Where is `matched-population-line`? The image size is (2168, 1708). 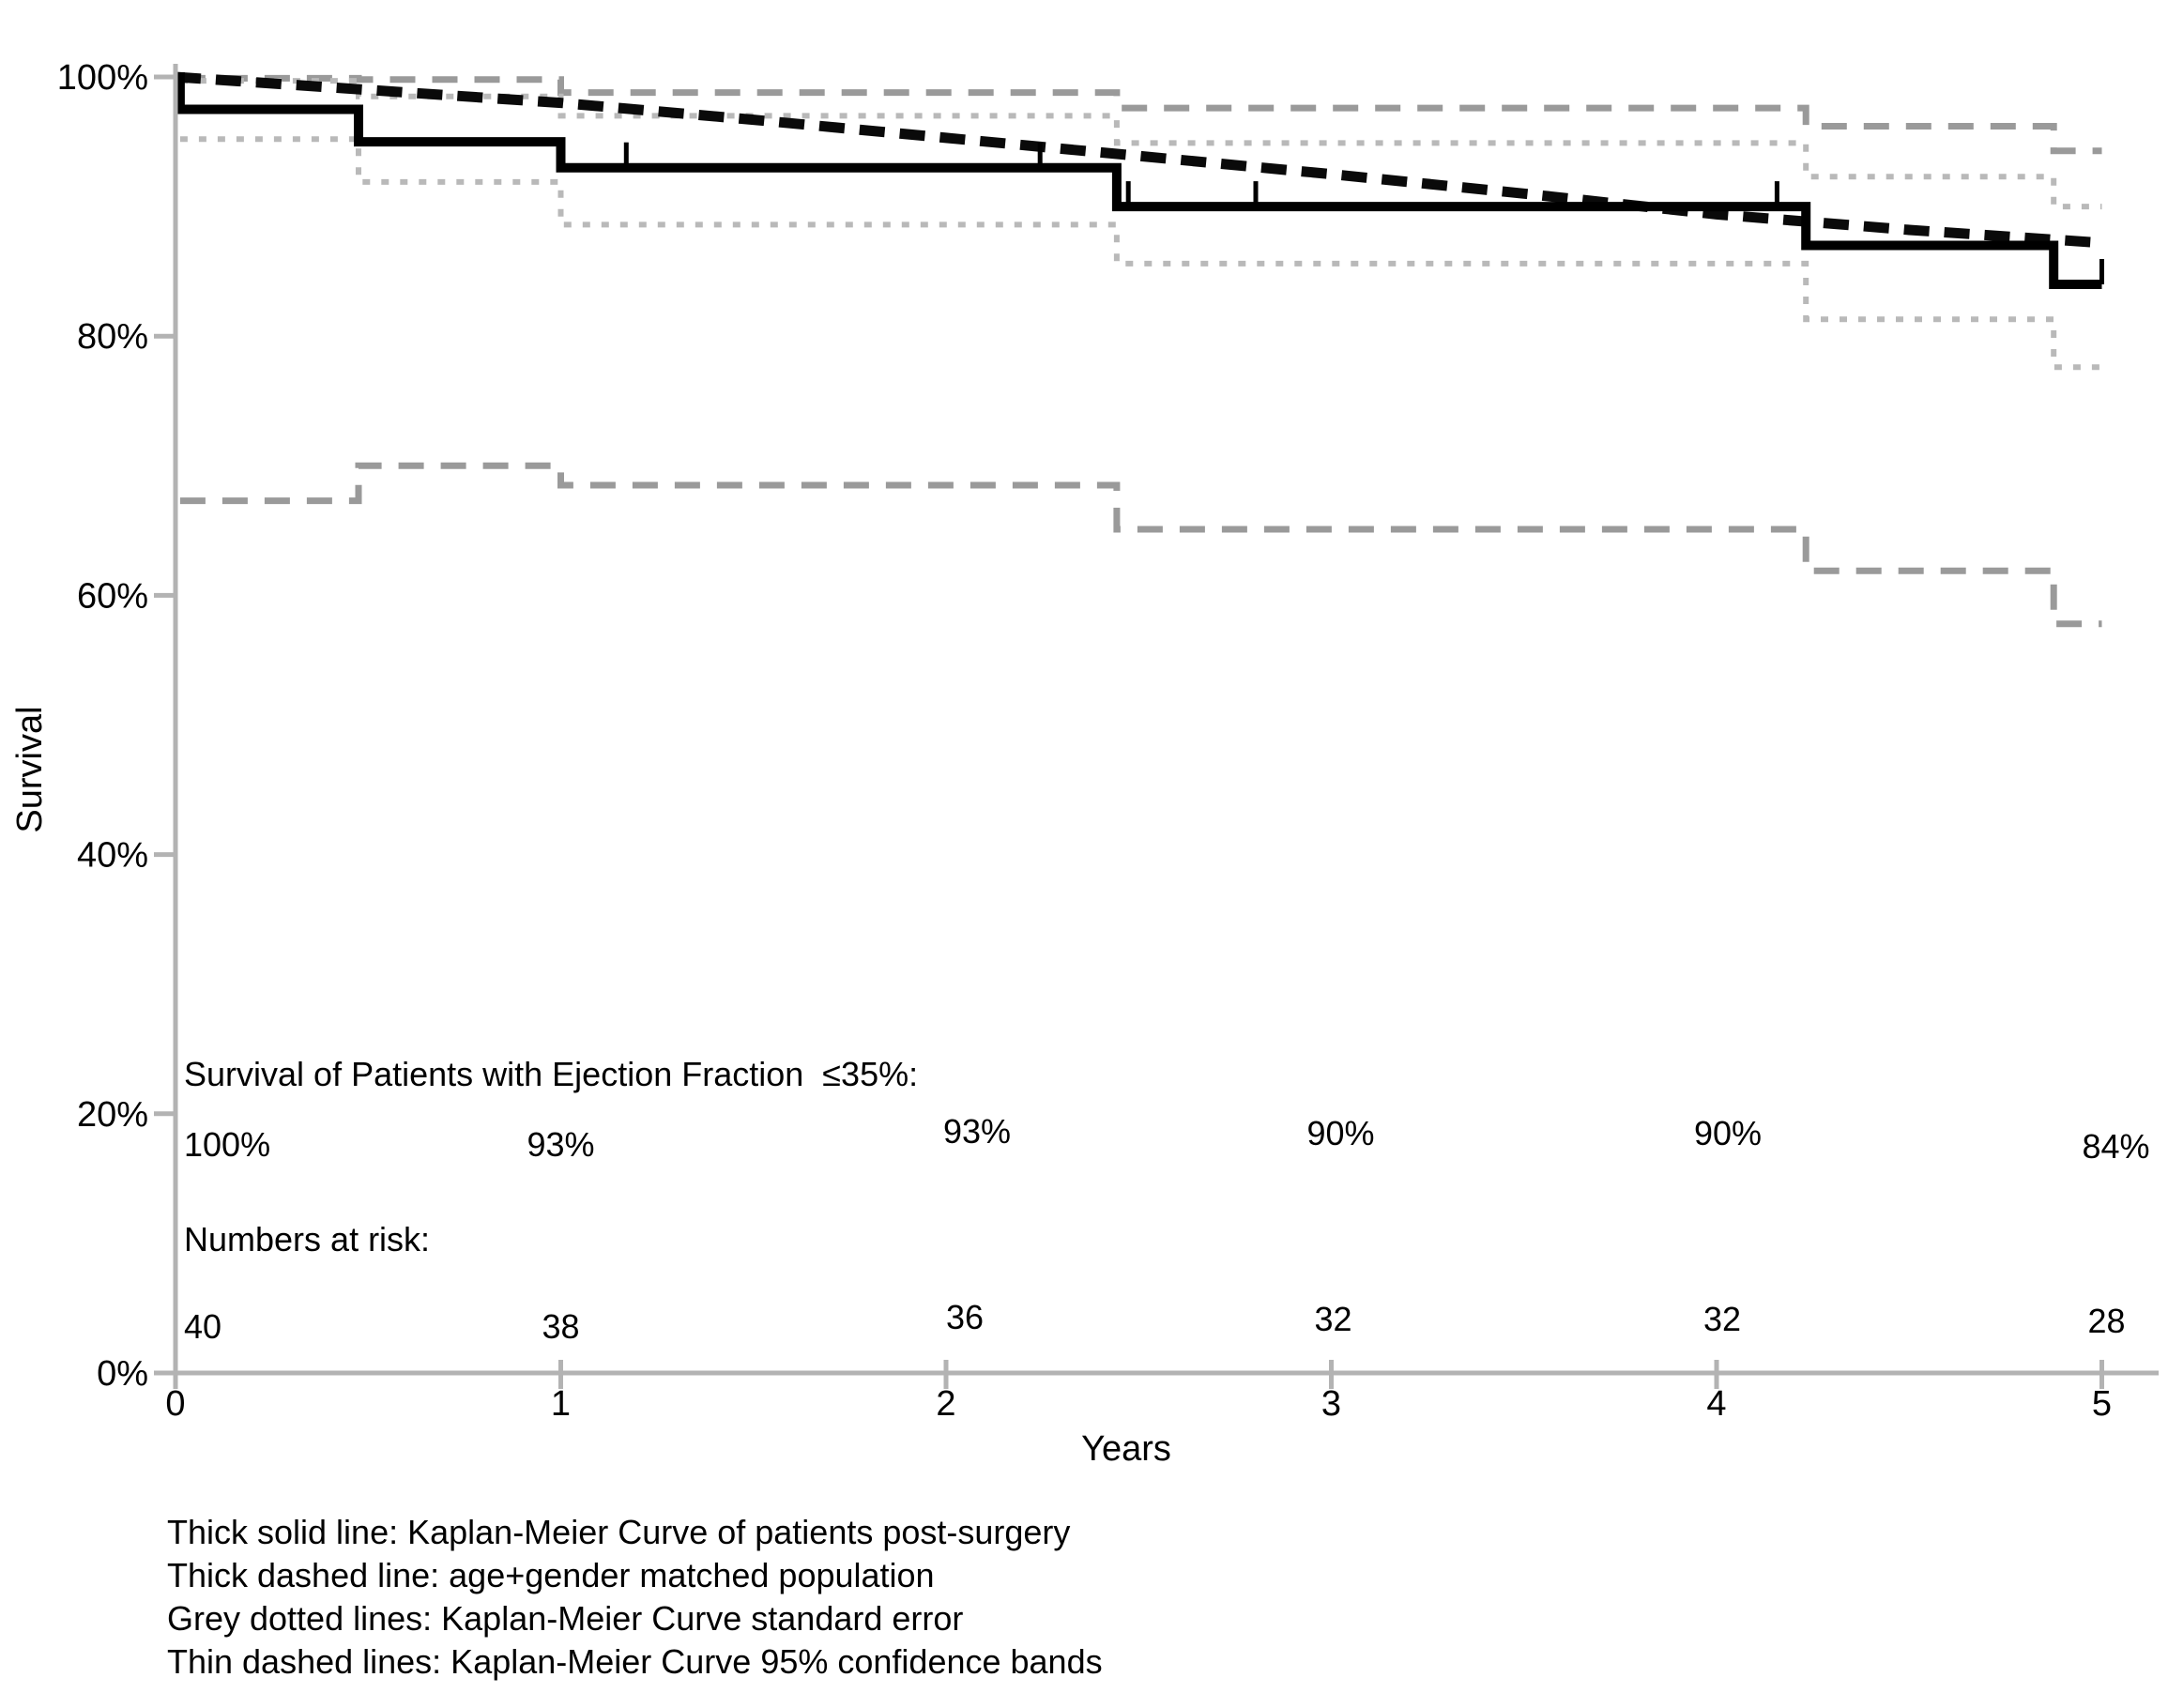 matched-population-line is located at coordinates (1139, 160).